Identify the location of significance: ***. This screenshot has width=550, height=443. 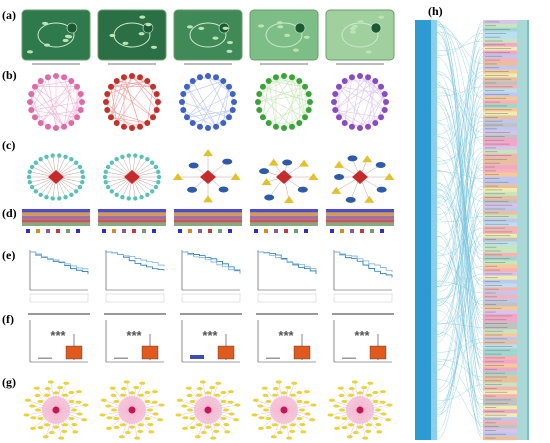
(286, 335).